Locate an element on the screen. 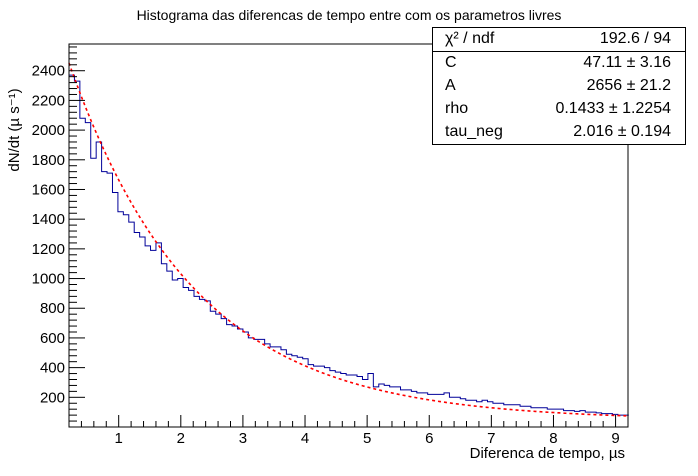 Image resolution: width=698 pixels, height=476 pixels. y-tick-label: 1600 is located at coordinates (48, 189).